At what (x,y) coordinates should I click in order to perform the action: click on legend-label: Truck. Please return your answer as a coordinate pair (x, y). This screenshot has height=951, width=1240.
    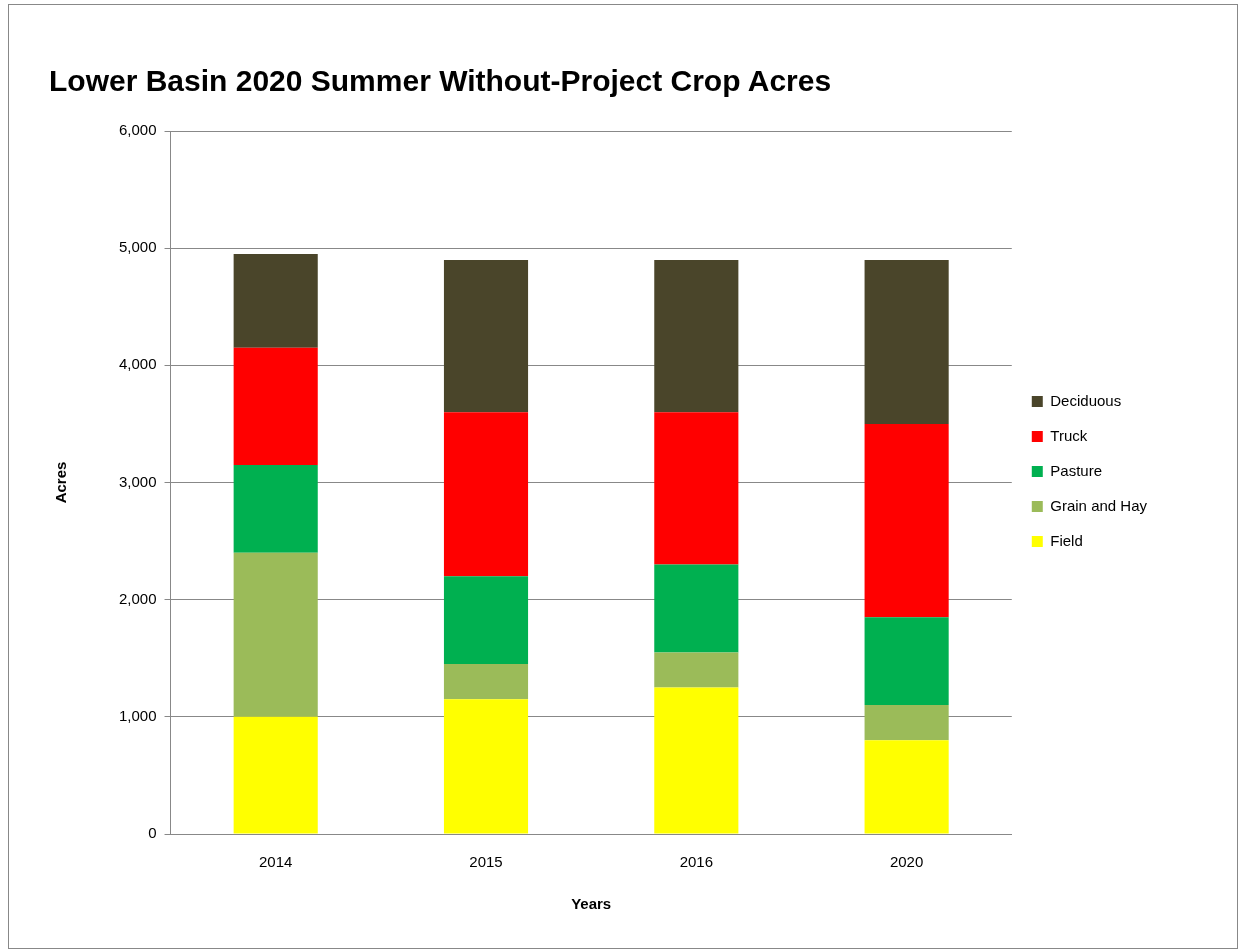
    Looking at the image, I should click on (1069, 435).